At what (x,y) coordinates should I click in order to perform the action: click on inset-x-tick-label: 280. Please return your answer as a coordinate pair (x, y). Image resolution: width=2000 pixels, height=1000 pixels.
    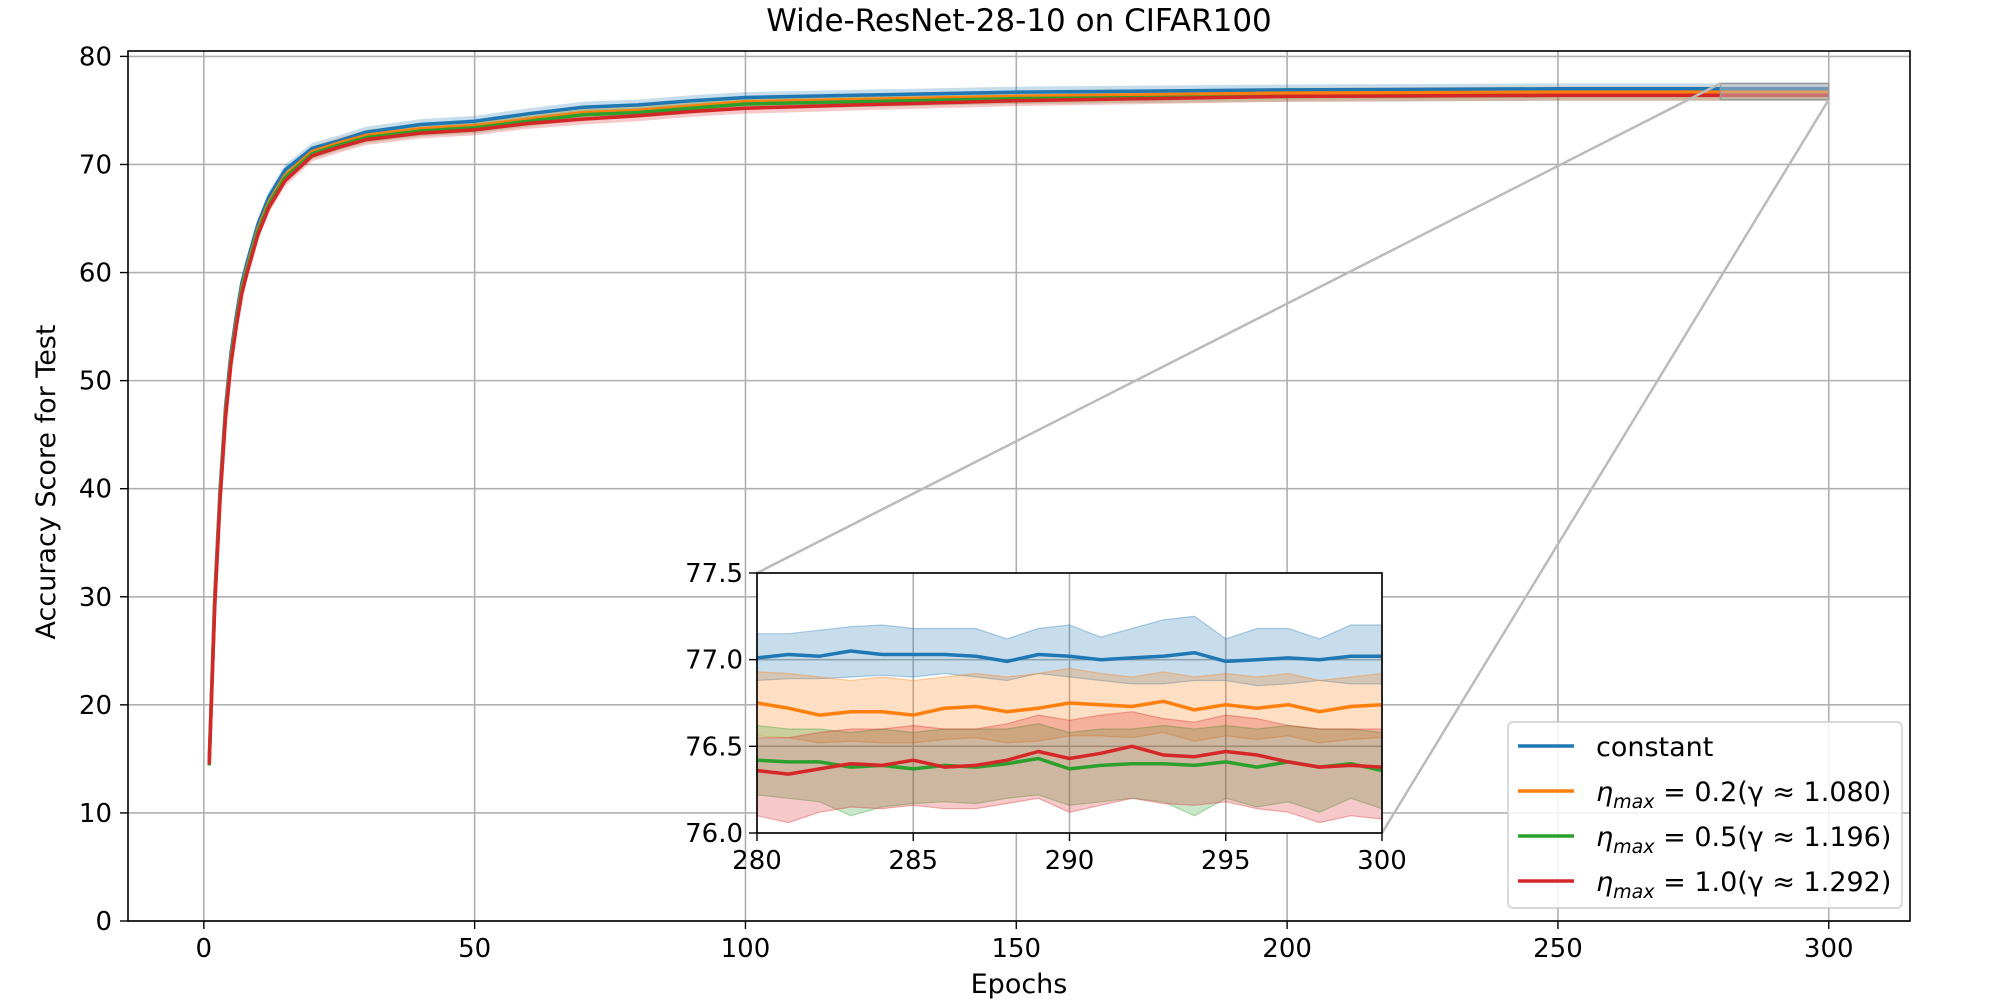
    Looking at the image, I should click on (757, 861).